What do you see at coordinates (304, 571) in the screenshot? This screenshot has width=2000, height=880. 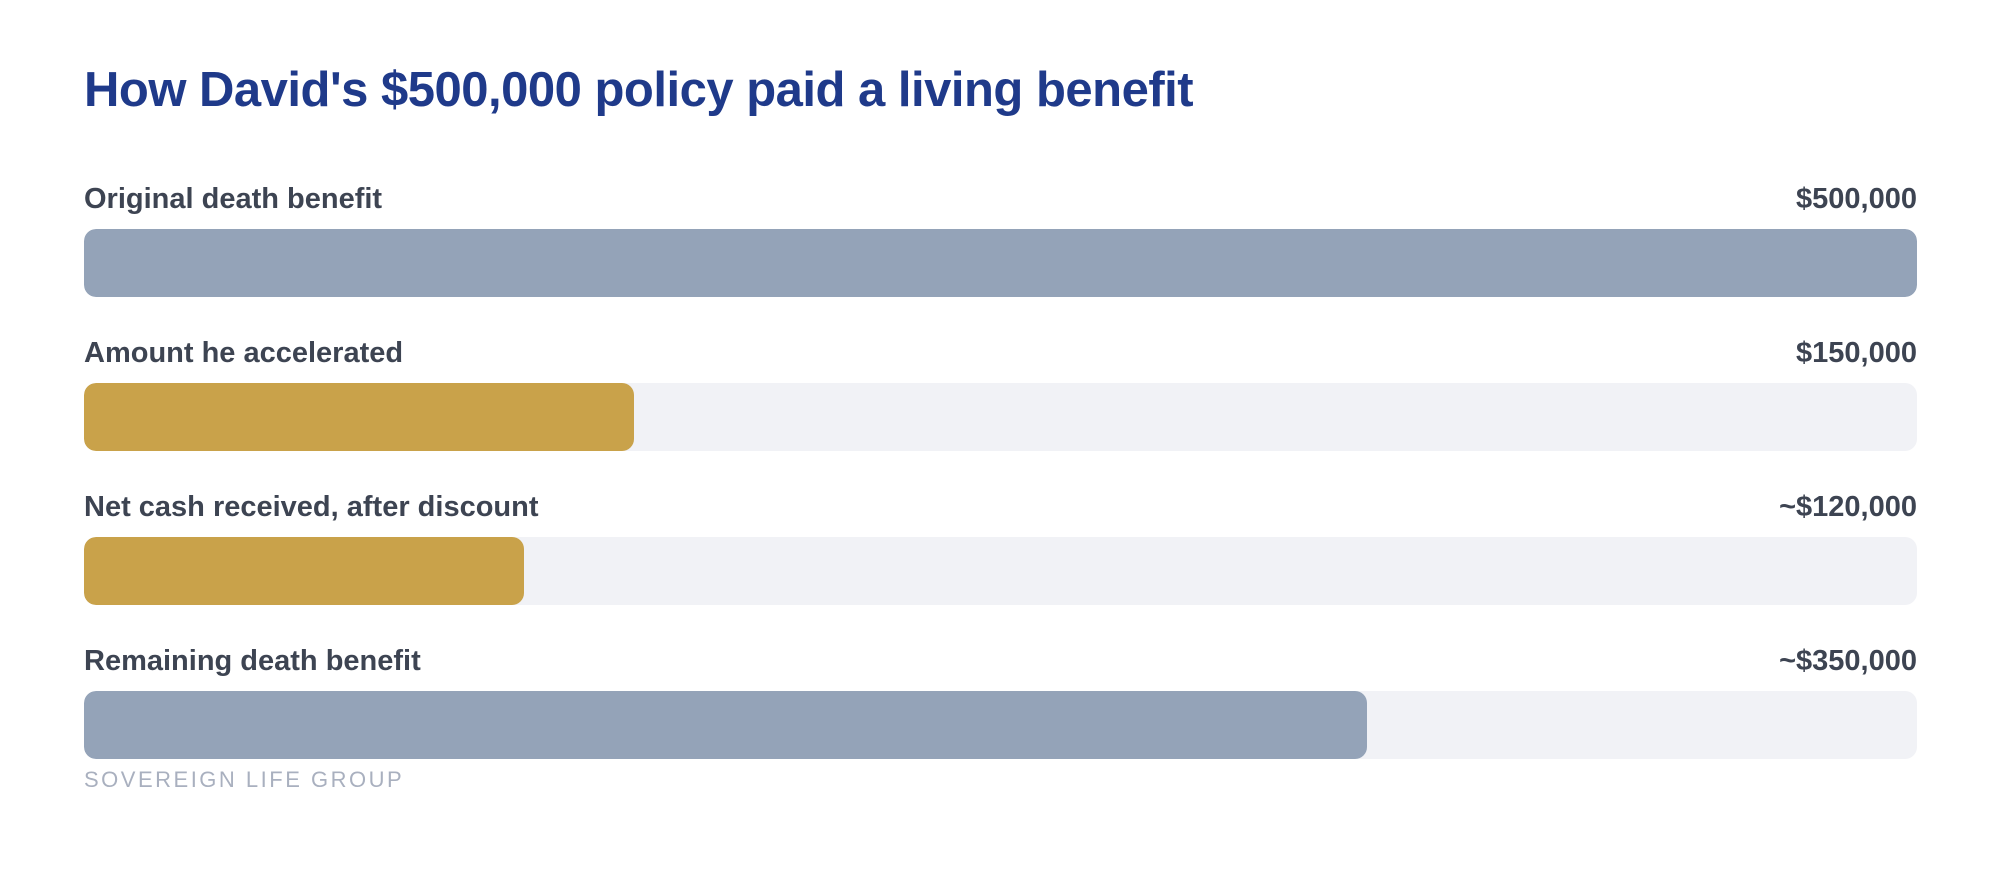 I see `bar-net-cash-received` at bounding box center [304, 571].